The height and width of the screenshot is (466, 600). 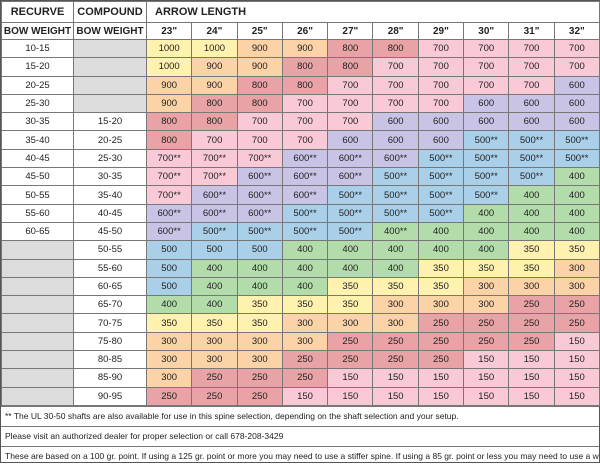 What do you see at coordinates (300, 360) in the screenshot?
I see `table-row: 80-85 300 300 300 250 250 250 250 150 150 150` at bounding box center [300, 360].